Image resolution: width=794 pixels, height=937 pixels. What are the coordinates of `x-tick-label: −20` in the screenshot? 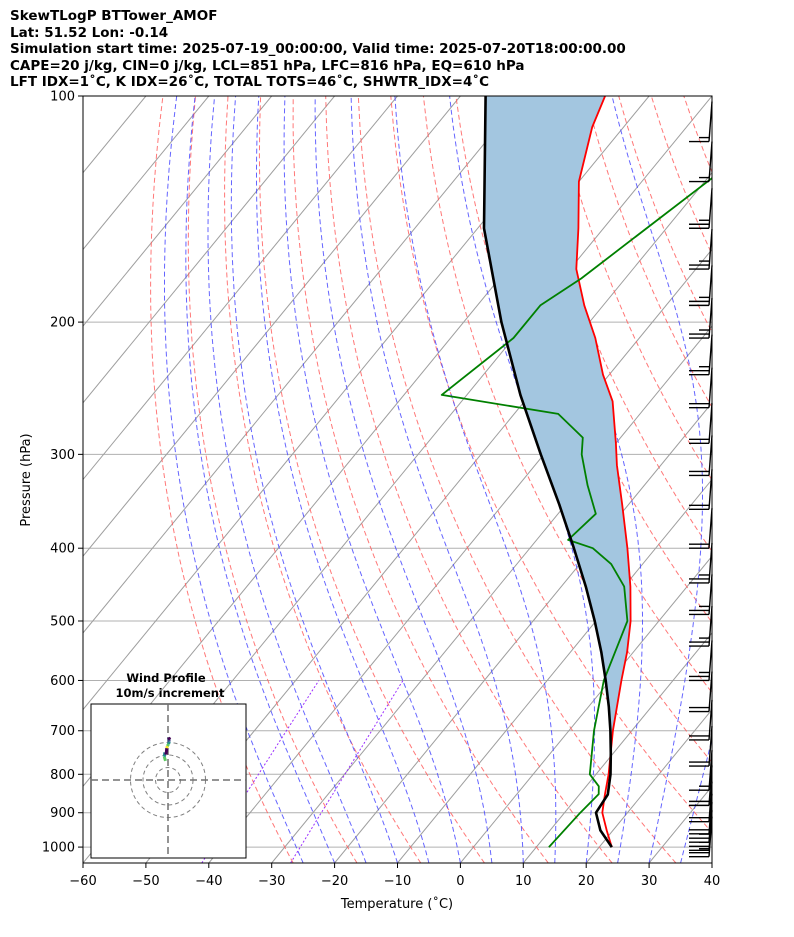 It's located at (334, 881).